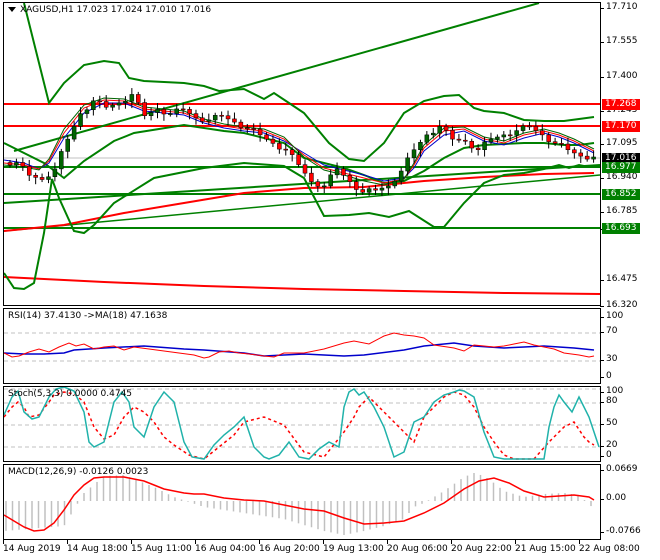 Image resolution: width=660 pixels, height=560 pixels. Describe the element at coordinates (609, 376) in the screenshot. I see `rsi-tick: 0` at that location.